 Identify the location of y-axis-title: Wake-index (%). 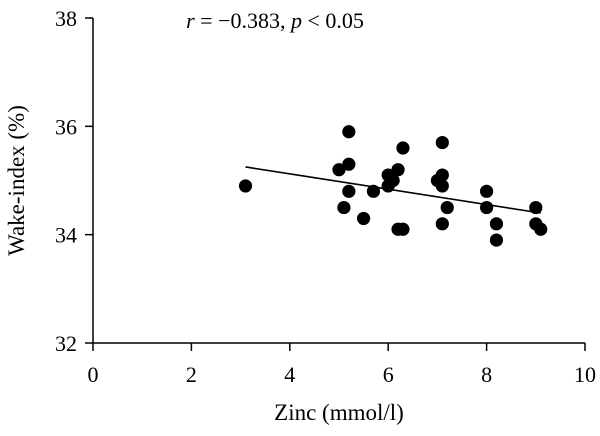
(16, 180).